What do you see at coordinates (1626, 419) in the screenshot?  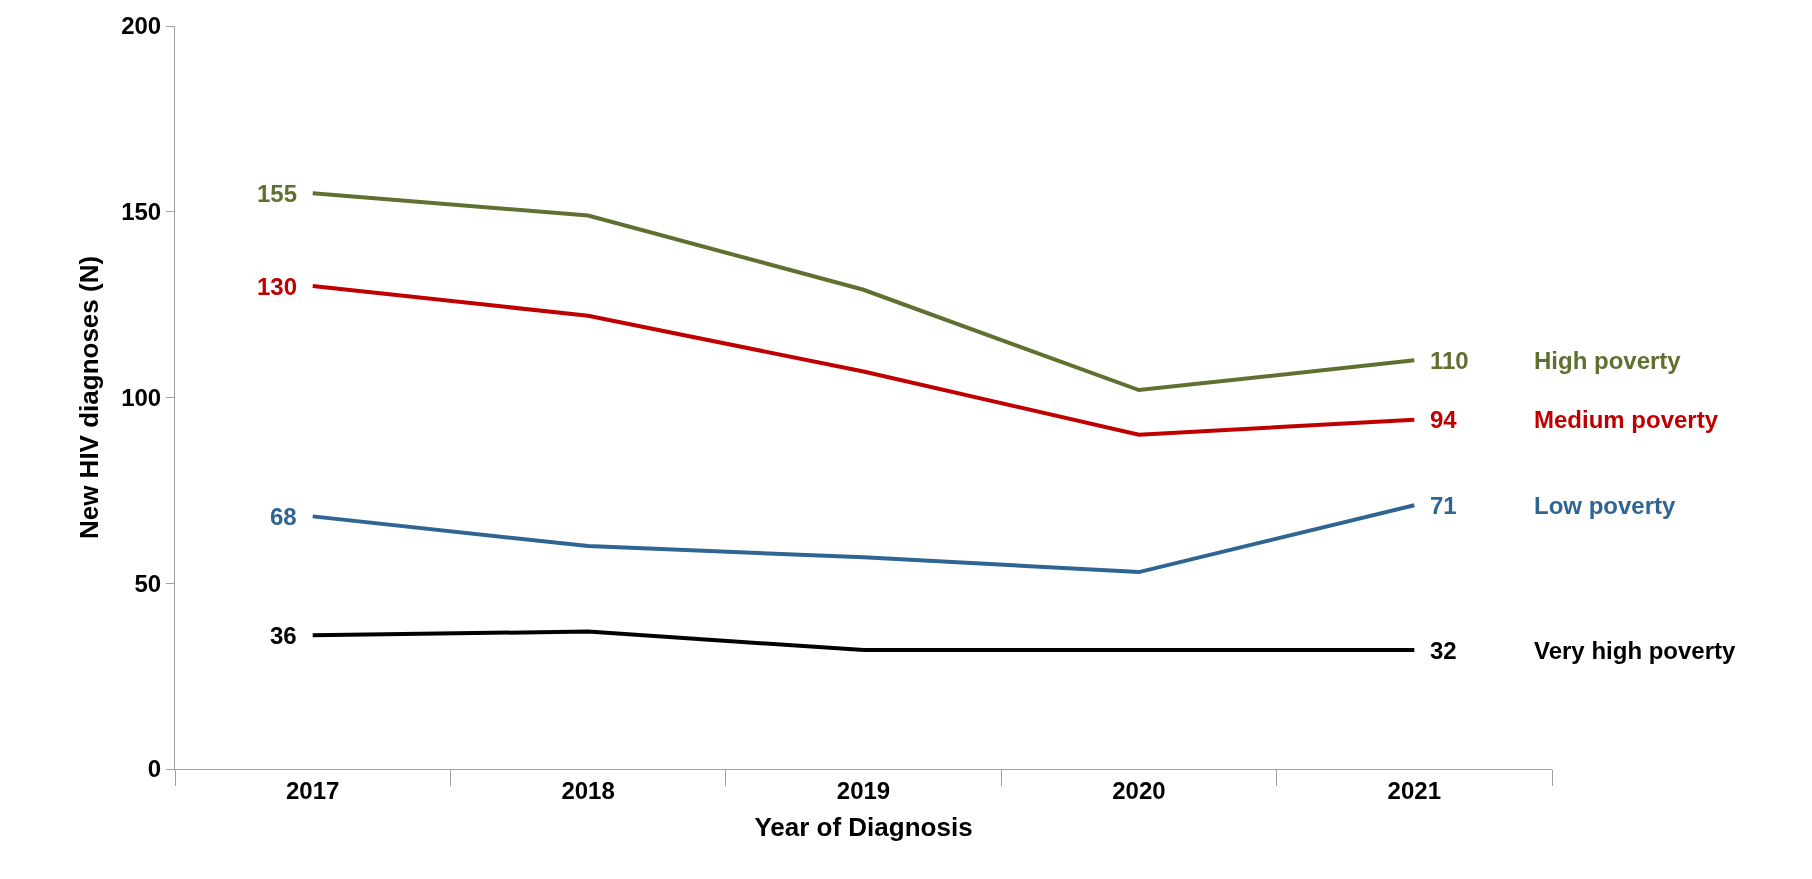 I see `text: Medium poverty` at bounding box center [1626, 419].